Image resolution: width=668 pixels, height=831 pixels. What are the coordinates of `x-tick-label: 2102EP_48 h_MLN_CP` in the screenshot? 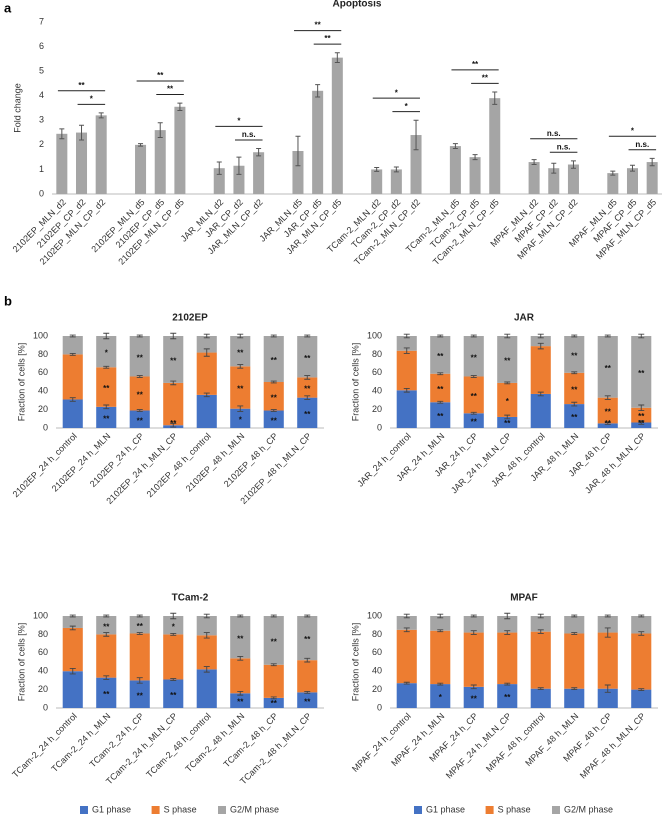 It's located at (275, 468).